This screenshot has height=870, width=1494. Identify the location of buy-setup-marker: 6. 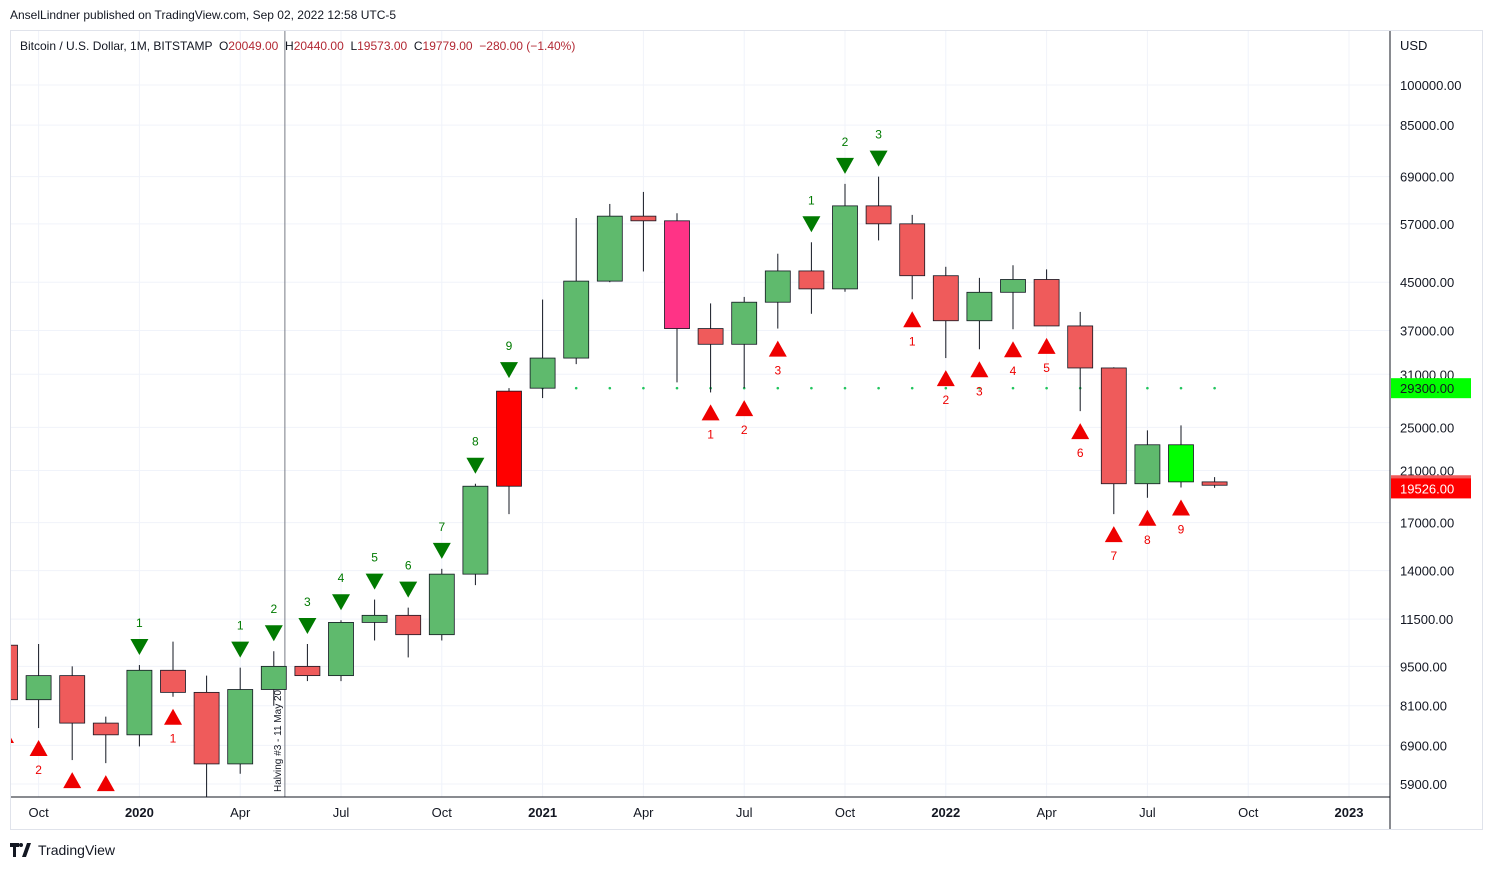
(1080, 441).